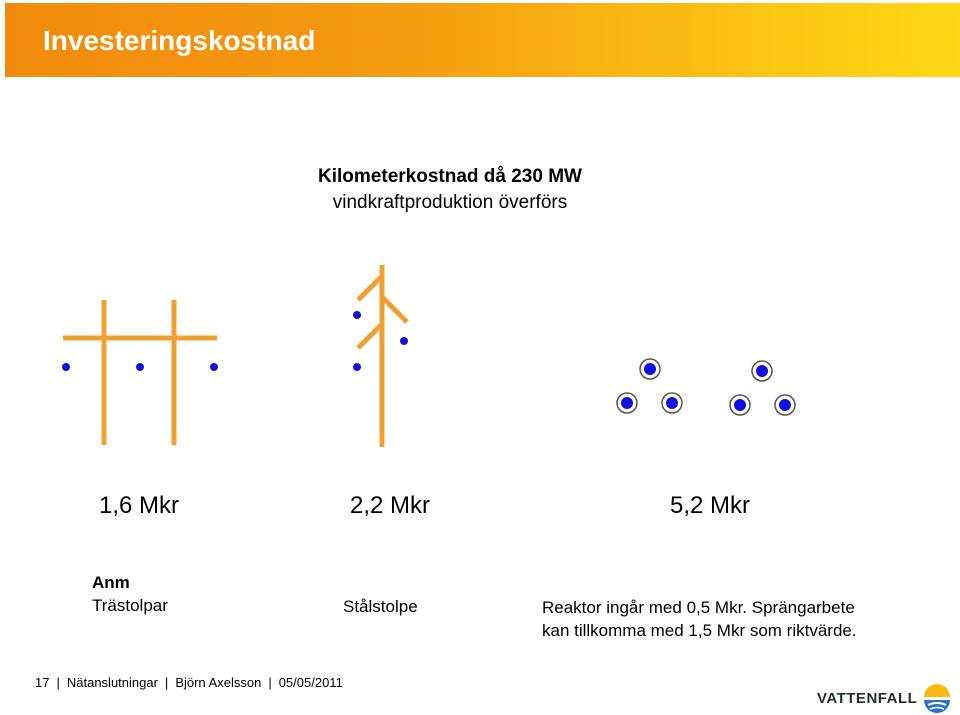  What do you see at coordinates (762, 388) in the screenshot?
I see `cable-group-right-icon` at bounding box center [762, 388].